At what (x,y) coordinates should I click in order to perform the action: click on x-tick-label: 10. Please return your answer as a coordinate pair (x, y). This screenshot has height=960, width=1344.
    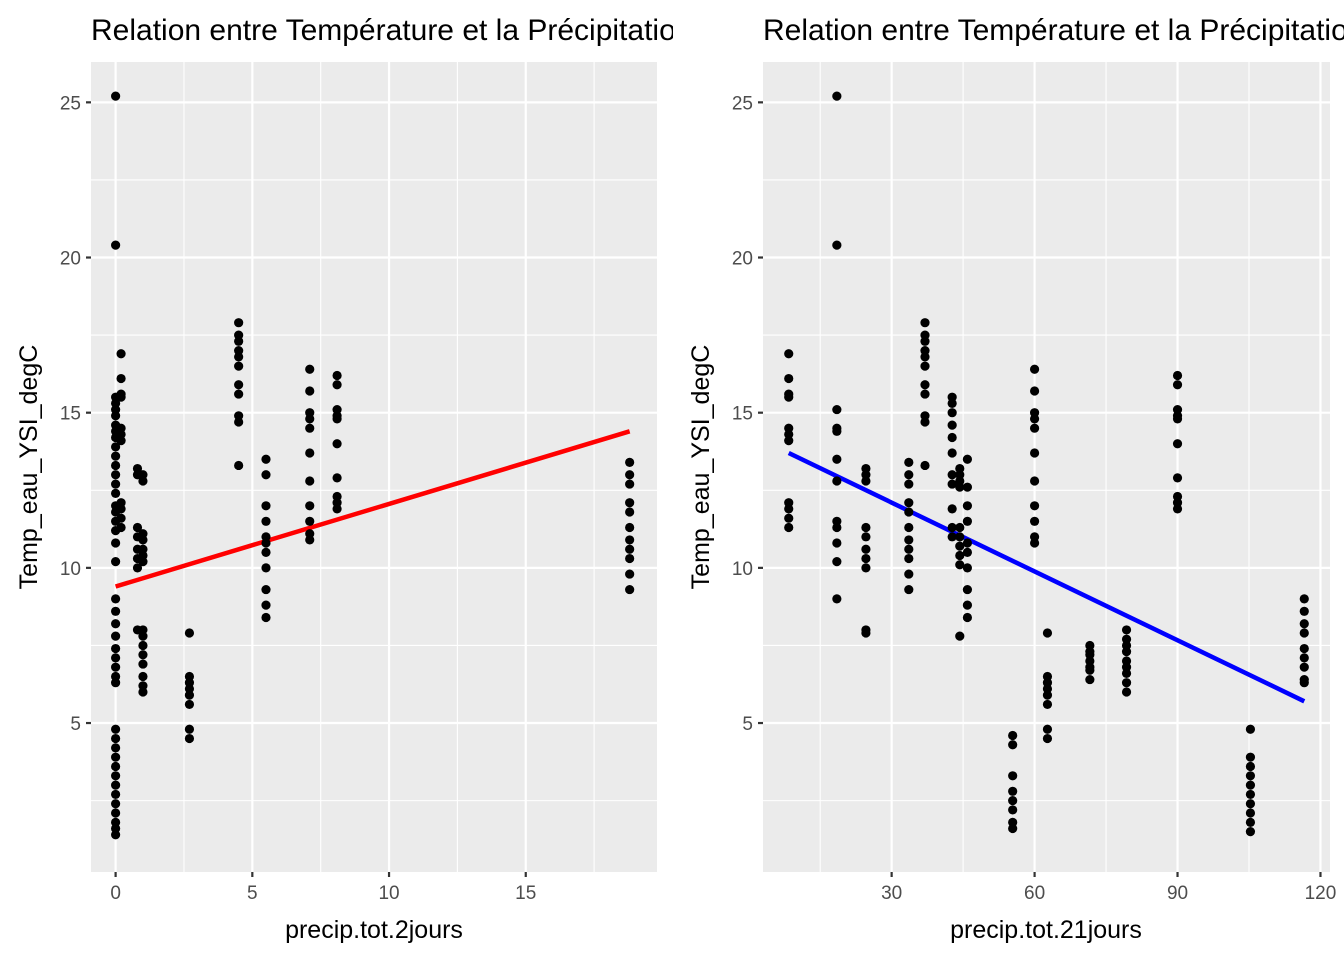
    Looking at the image, I should click on (388, 893).